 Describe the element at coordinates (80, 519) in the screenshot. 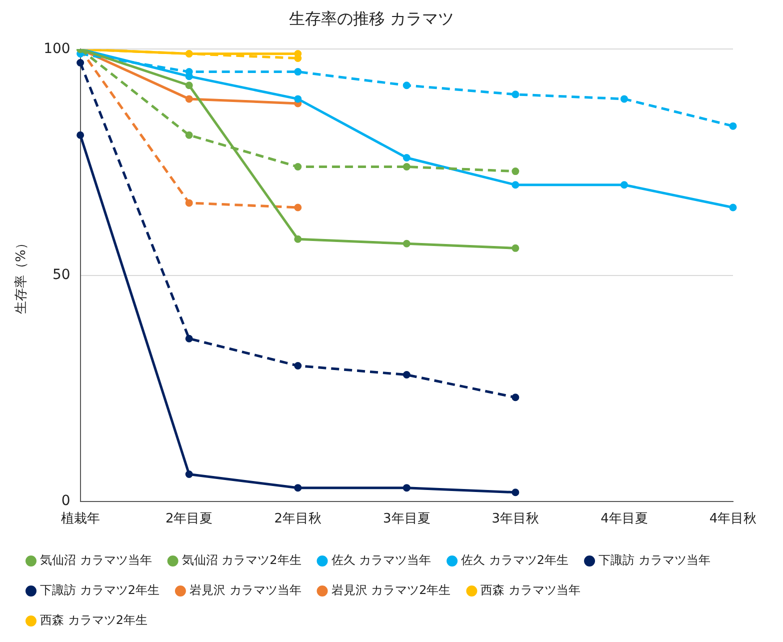

I see `x-tick-label: 植栽年` at that location.